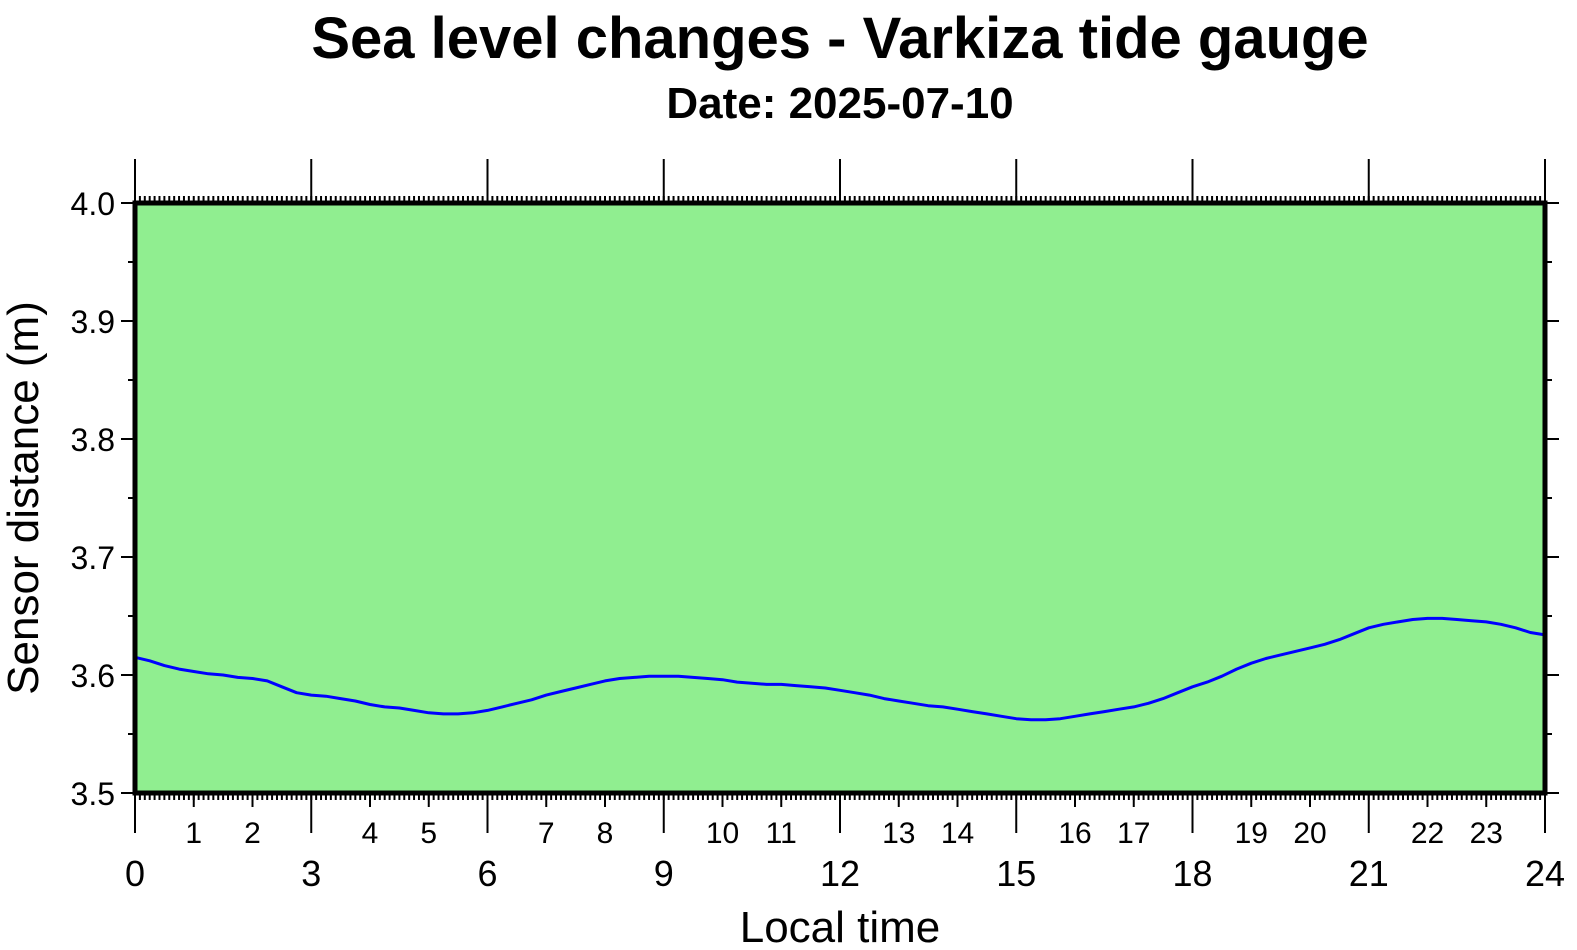  I want to click on x-major-tick-label: 24, so click(1545, 873).